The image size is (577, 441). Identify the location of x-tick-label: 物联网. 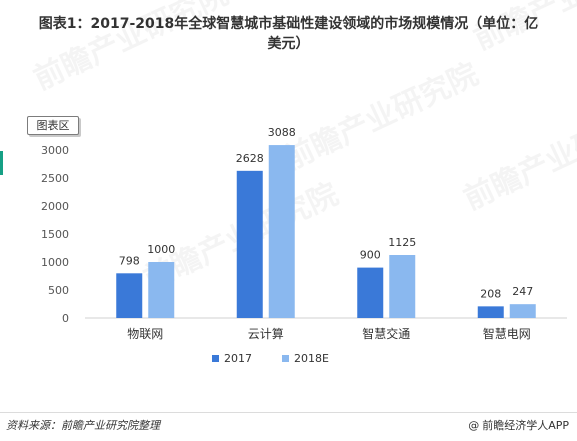
(145, 334).